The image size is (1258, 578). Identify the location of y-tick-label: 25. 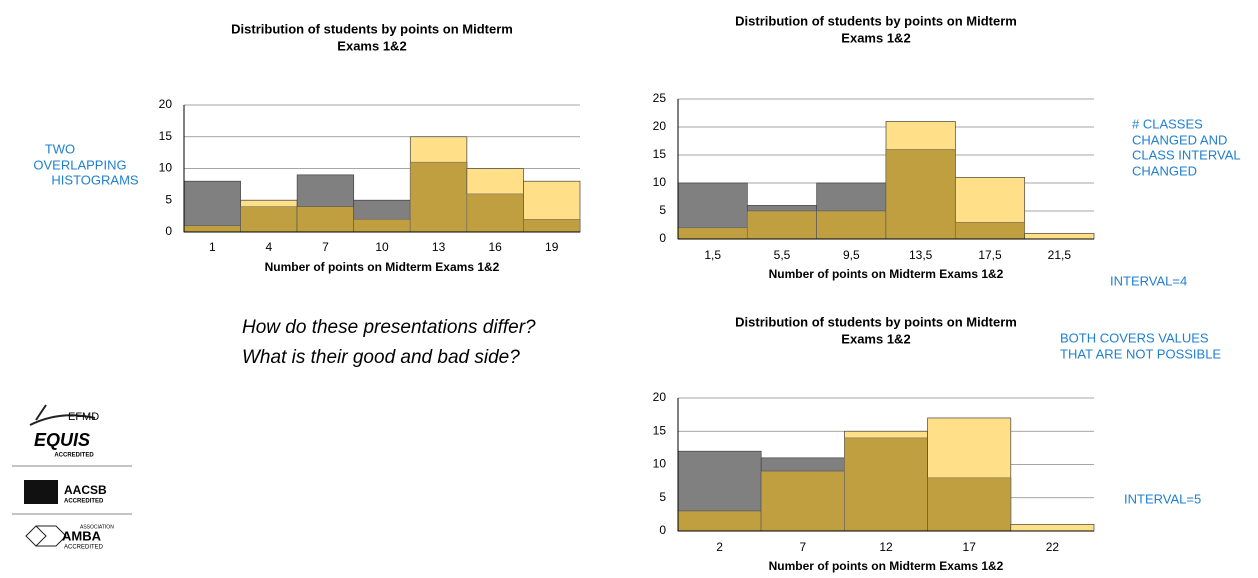
(660, 98).